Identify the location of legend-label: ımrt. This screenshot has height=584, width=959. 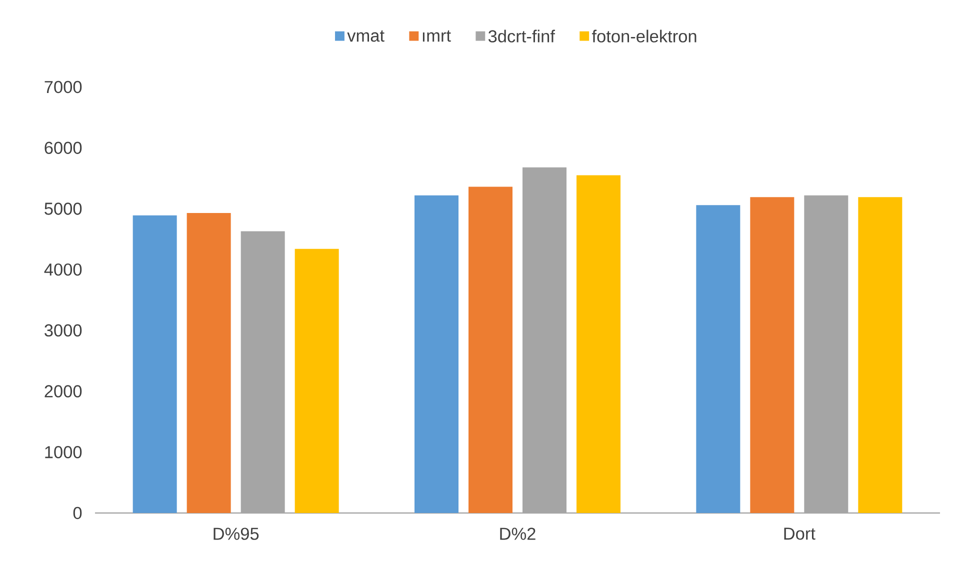
(436, 36).